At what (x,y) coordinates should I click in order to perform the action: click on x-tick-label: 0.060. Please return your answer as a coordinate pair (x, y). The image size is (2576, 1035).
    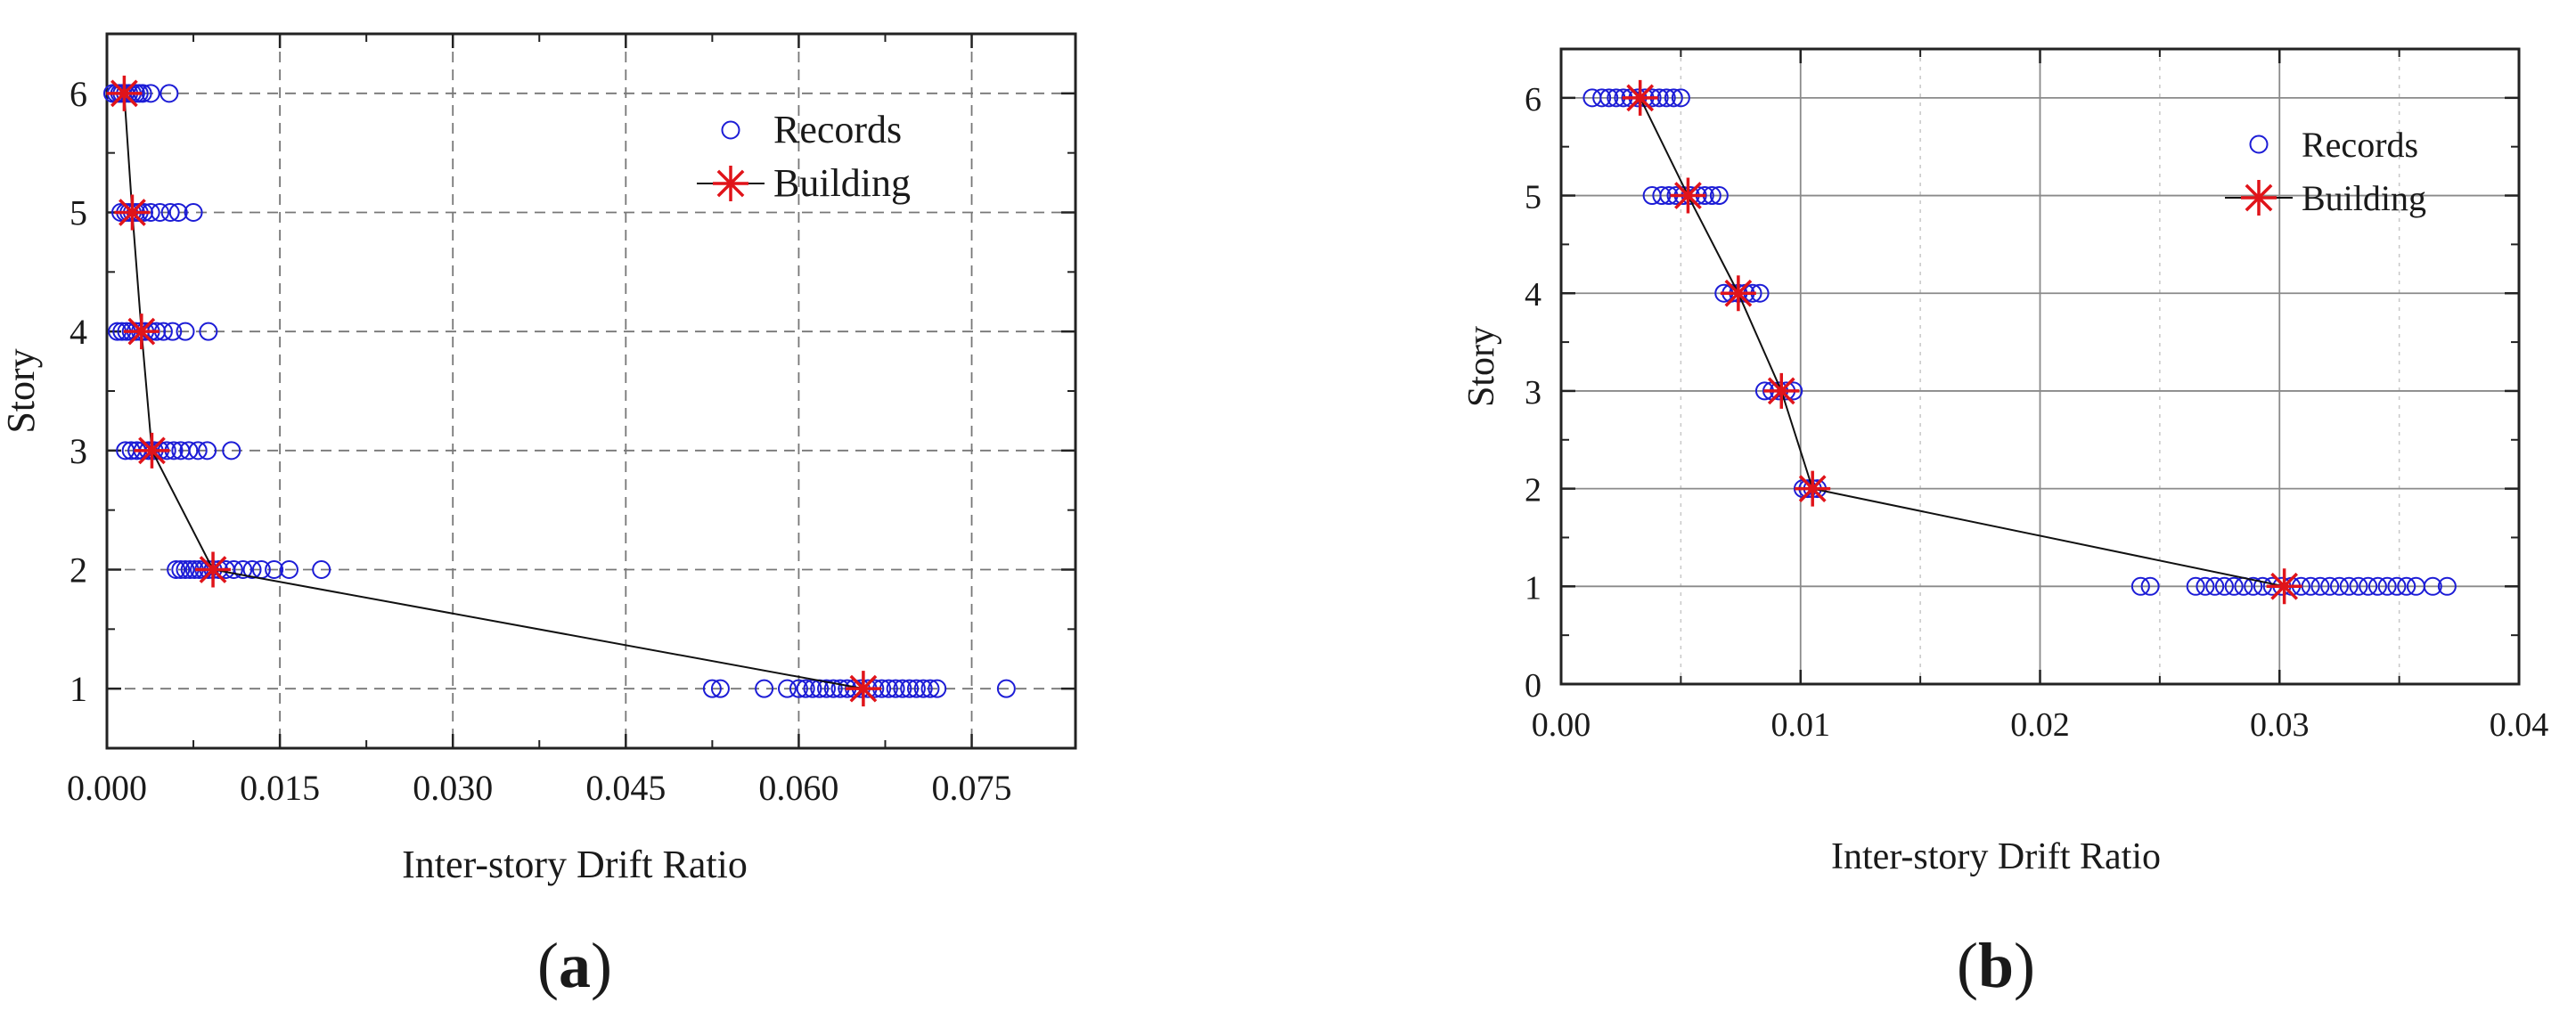
    Looking at the image, I should click on (798, 788).